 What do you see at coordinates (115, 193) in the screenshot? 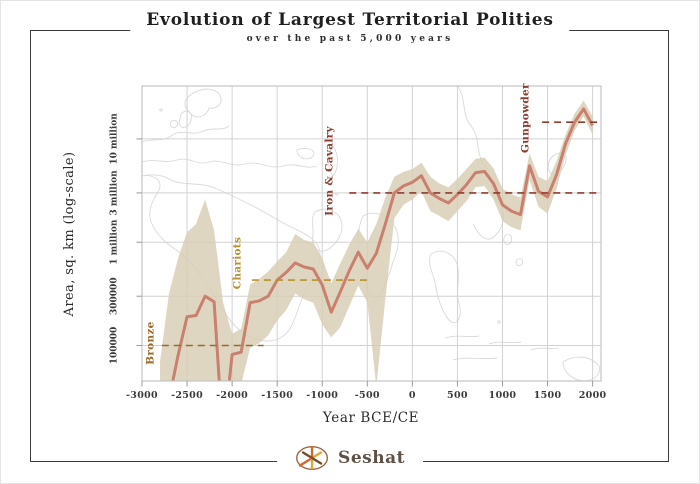
I see `y-tick-label: 3 million` at bounding box center [115, 193].